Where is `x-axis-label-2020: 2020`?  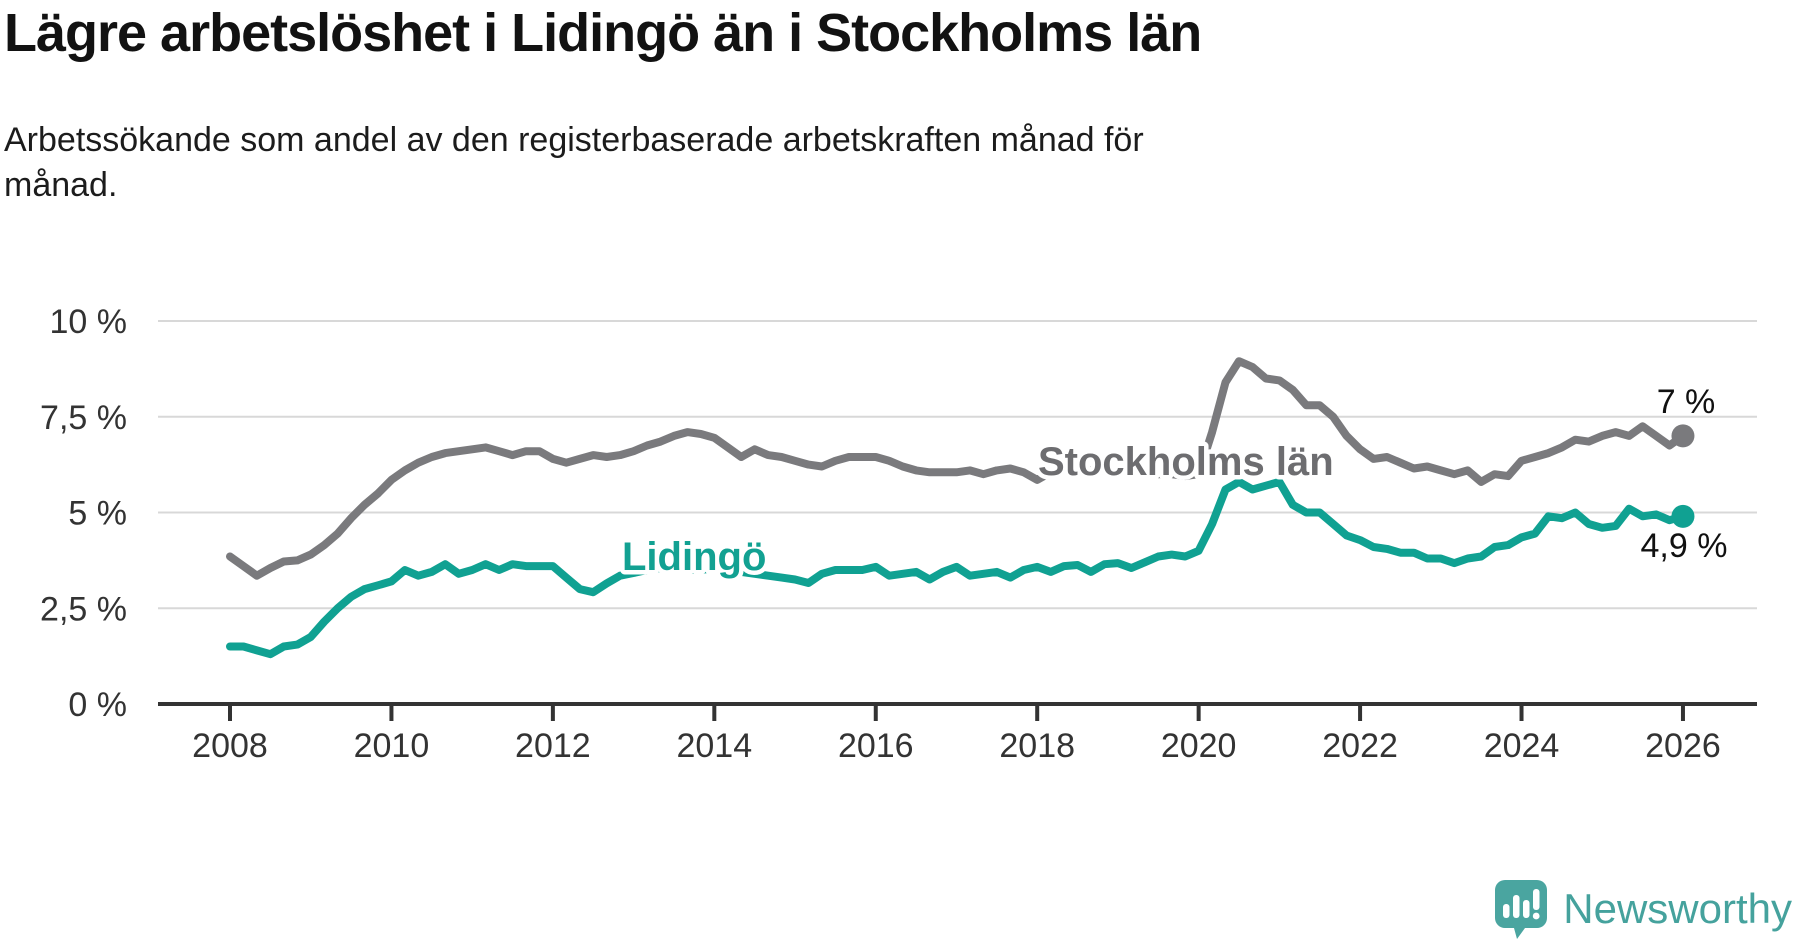 x-axis-label-2020: 2020 is located at coordinates (1199, 746).